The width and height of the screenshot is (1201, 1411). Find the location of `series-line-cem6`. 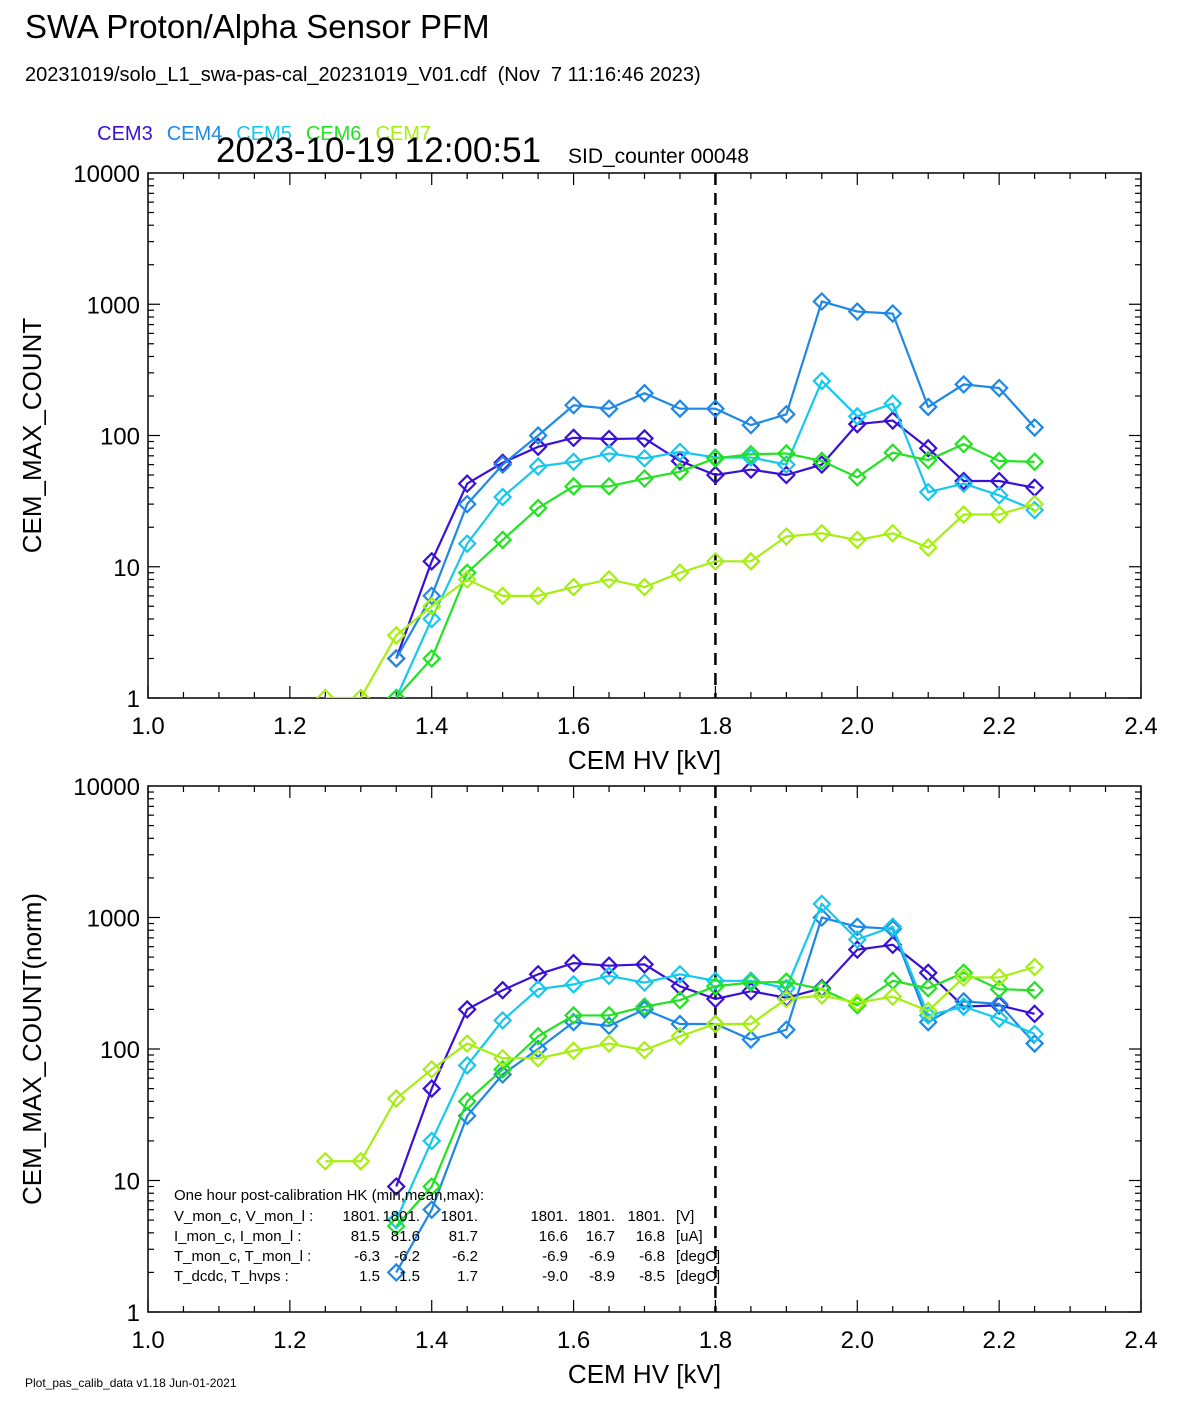

series-line-cem6 is located at coordinates (715, 570).